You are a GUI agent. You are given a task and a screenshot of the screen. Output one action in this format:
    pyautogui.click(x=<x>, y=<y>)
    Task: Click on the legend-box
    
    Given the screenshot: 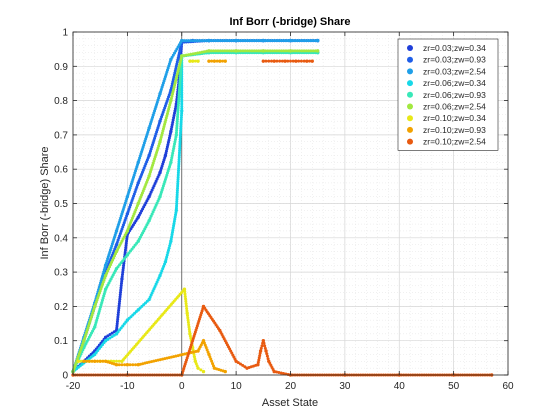 What is the action you would take?
    pyautogui.click(x=448, y=94)
    